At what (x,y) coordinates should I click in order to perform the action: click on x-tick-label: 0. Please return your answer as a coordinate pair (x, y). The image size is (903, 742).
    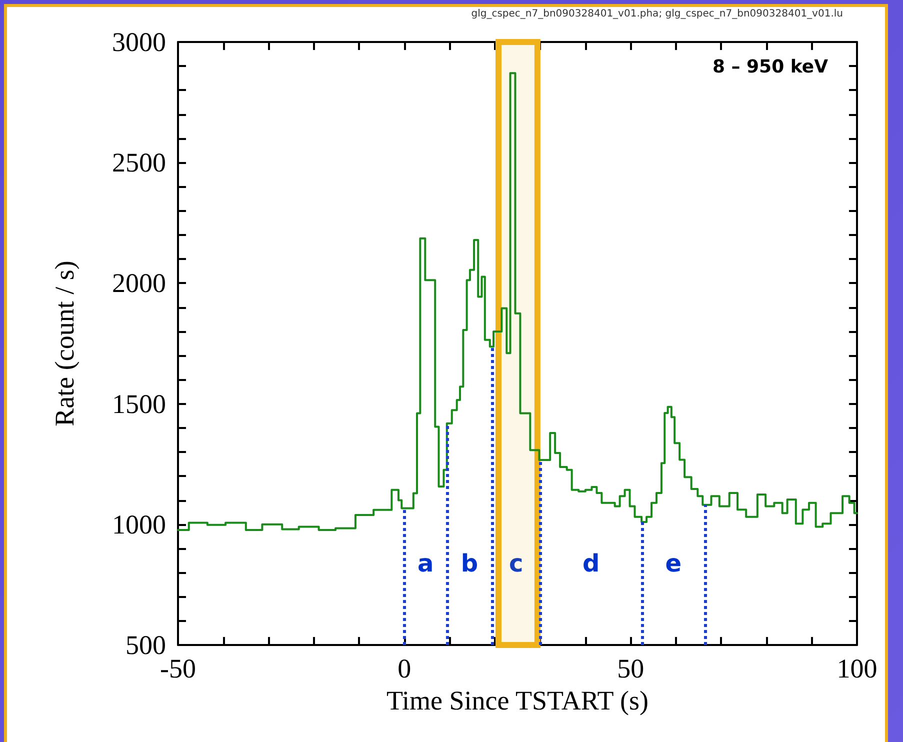
    Looking at the image, I should click on (405, 669).